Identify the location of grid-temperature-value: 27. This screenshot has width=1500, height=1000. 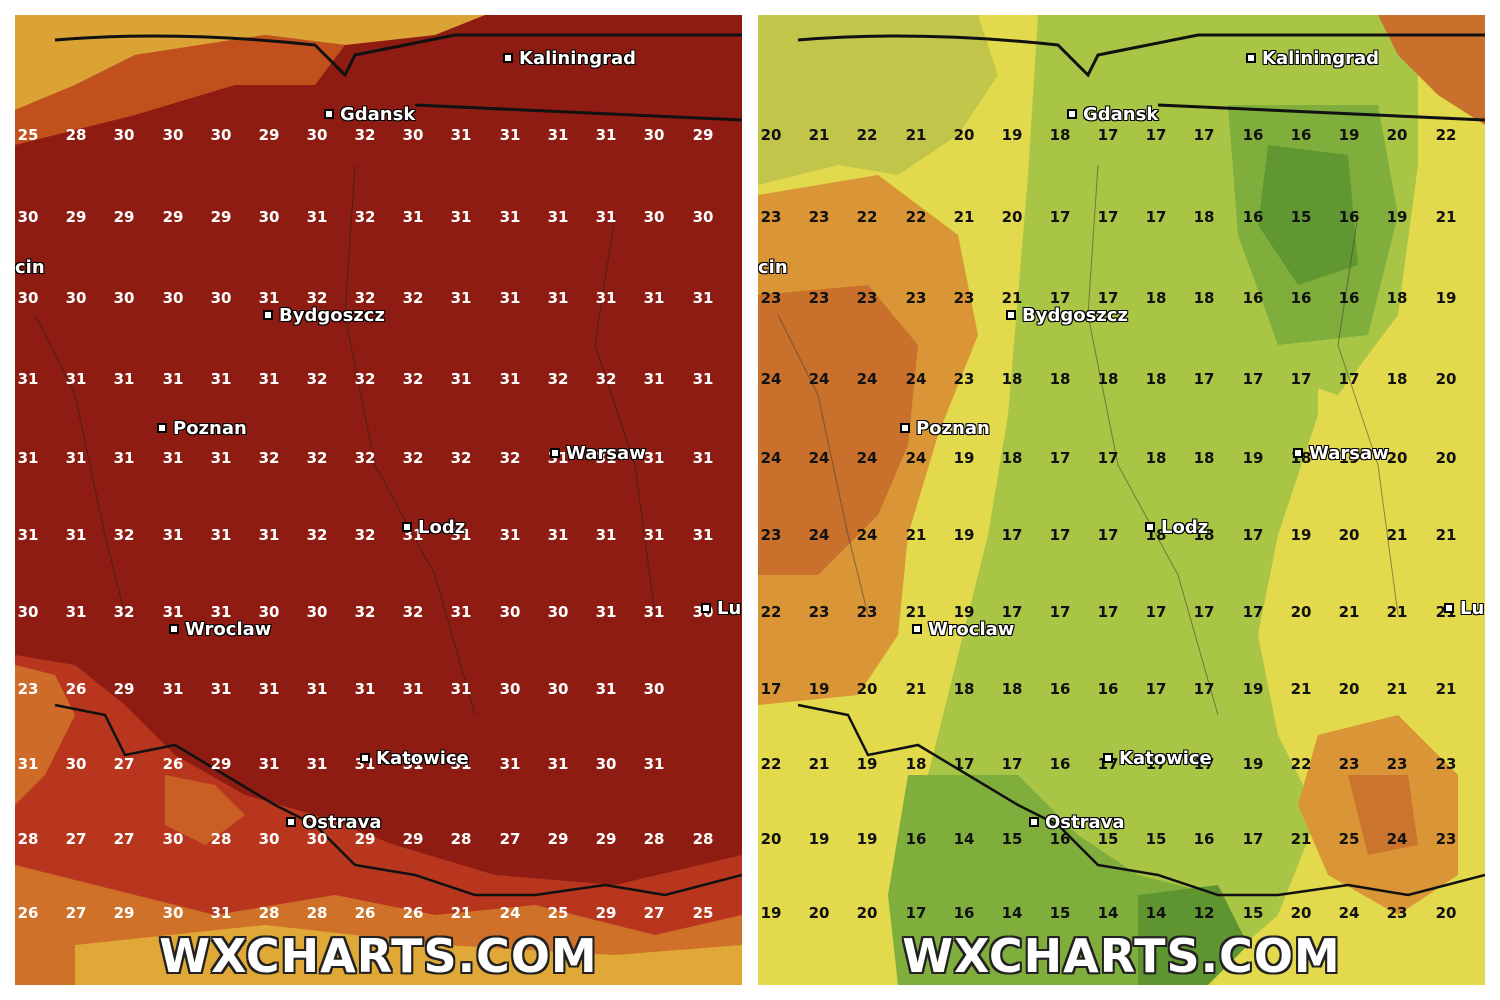
(510, 839).